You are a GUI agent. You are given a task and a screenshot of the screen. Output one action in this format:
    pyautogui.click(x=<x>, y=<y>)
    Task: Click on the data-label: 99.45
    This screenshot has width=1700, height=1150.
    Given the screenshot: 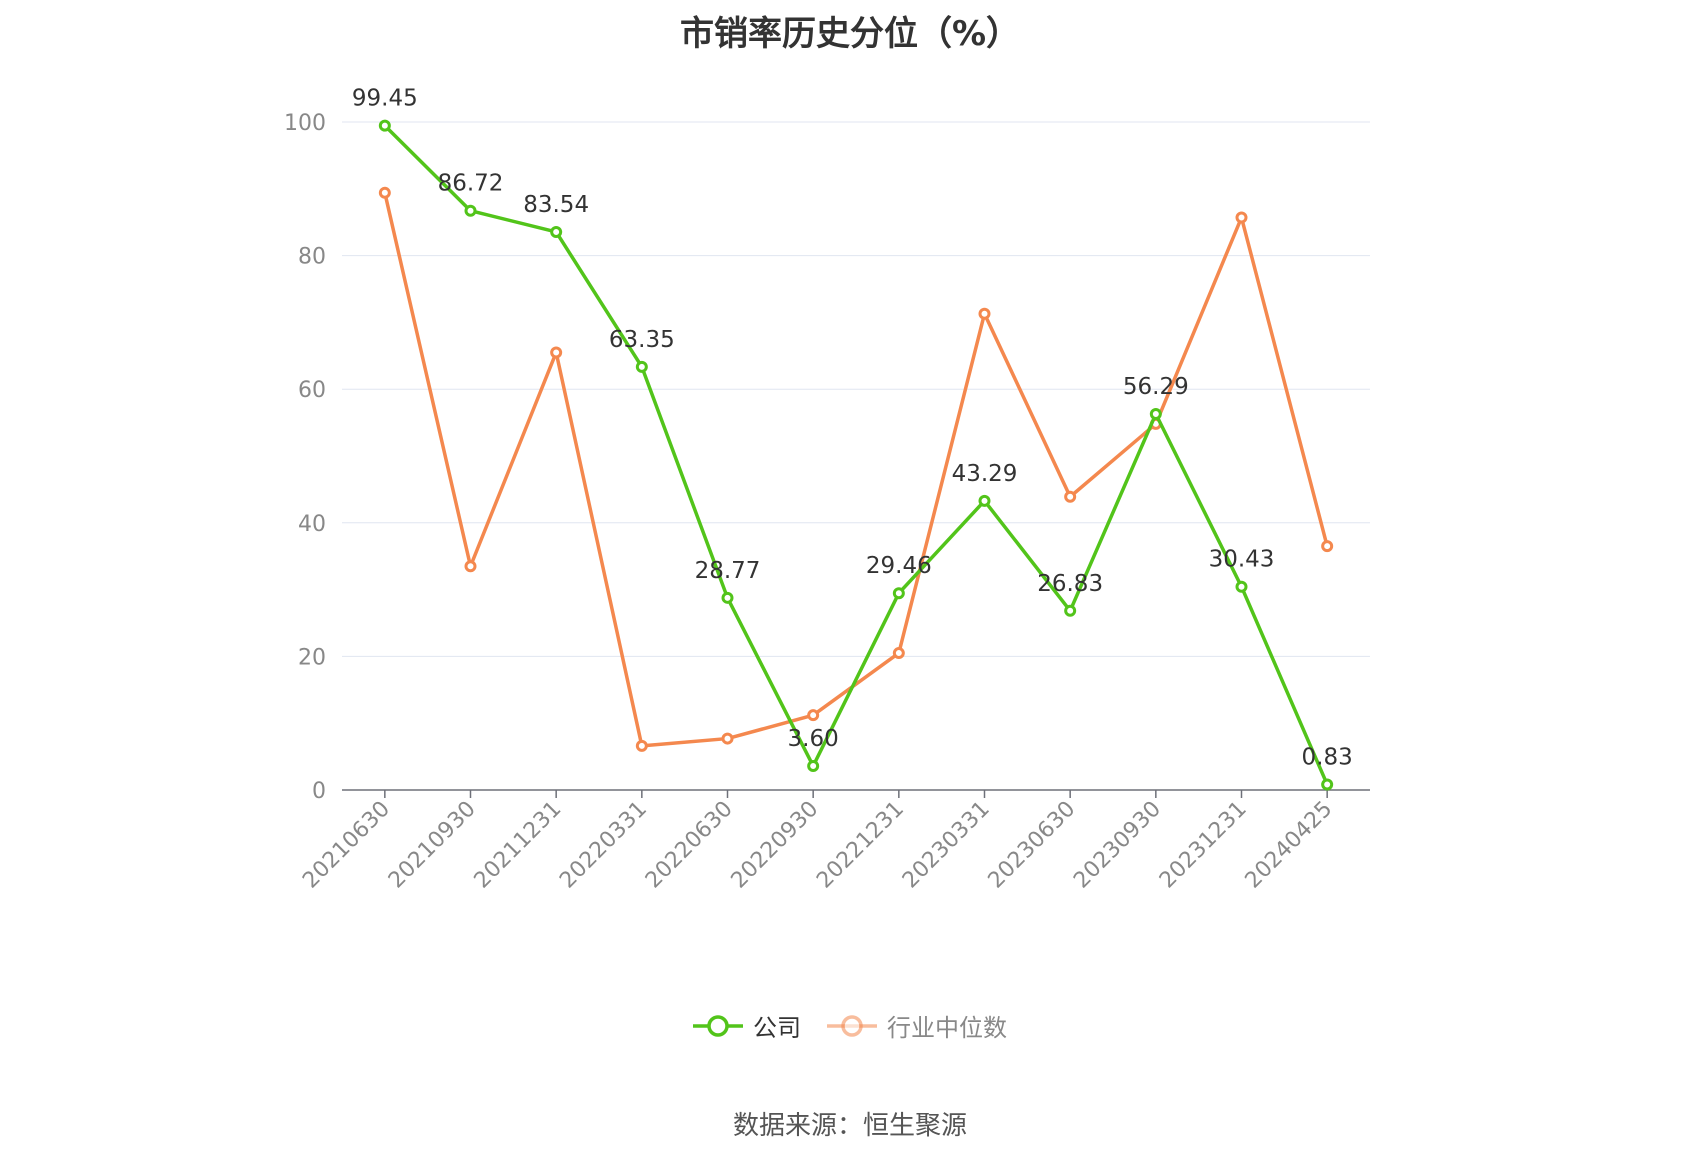 What is the action you would take?
    pyautogui.click(x=385, y=99)
    